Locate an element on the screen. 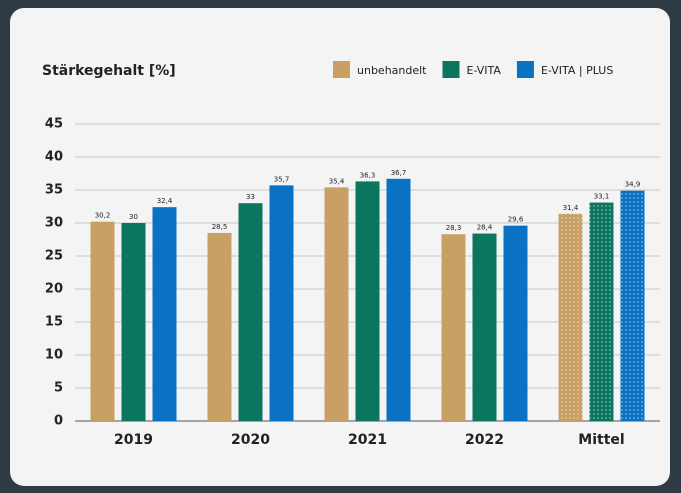 This screenshot has width=681, height=493. y-tick-label: 45 is located at coordinates (54, 124).